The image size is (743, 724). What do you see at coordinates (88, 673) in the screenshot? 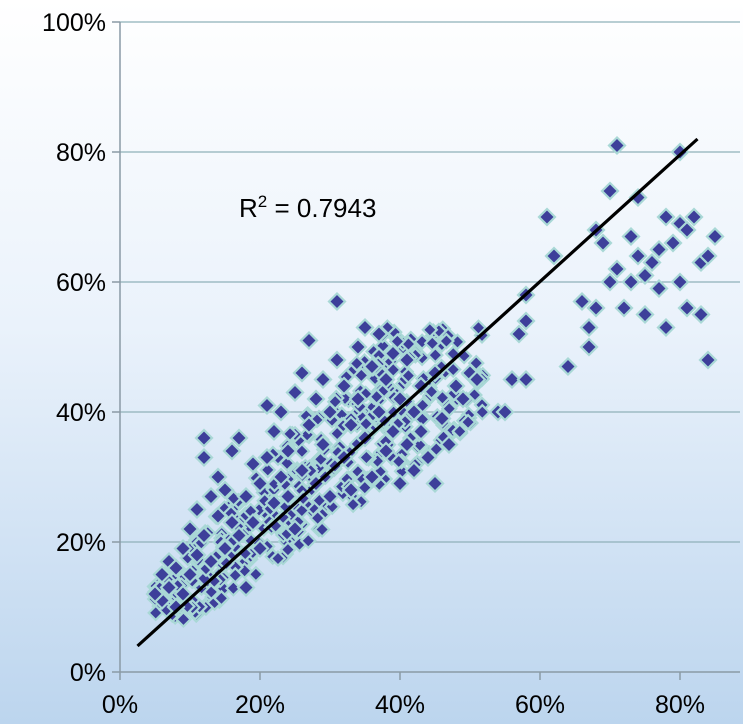
I see `y-tick-label-0: 0%` at bounding box center [88, 673].